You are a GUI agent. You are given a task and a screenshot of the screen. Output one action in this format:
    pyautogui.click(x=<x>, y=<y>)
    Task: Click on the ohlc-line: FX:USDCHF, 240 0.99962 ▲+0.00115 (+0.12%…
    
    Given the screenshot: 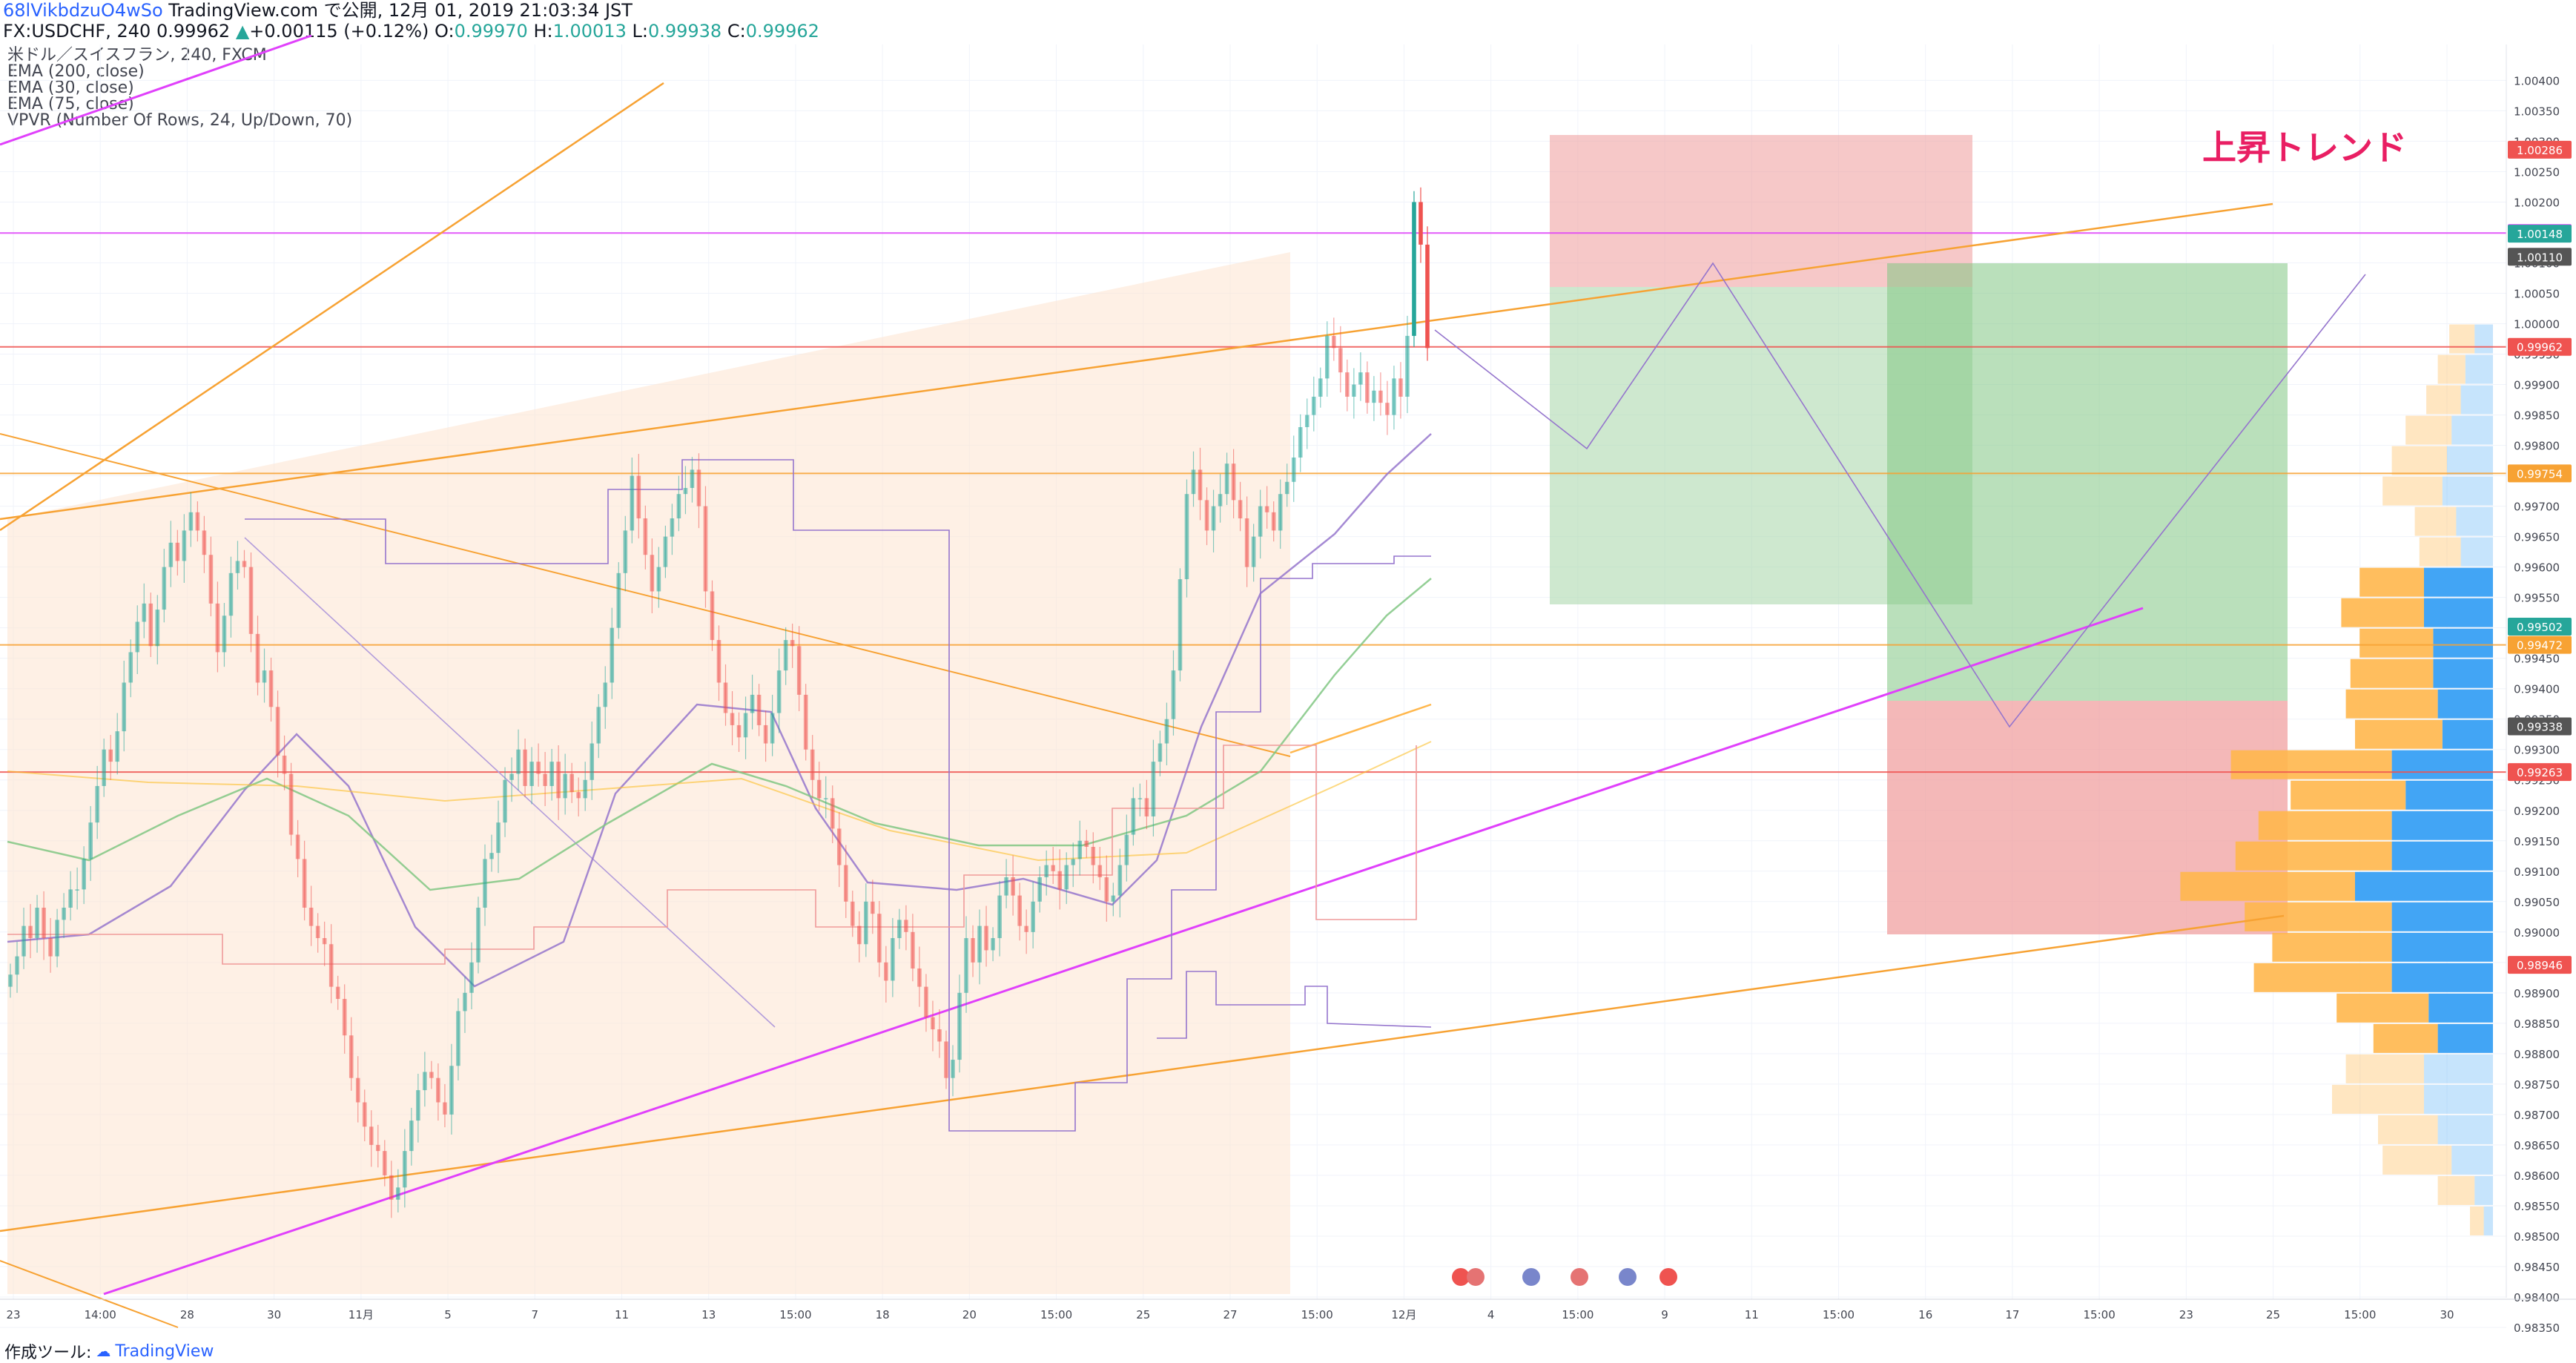 What is the action you would take?
    pyautogui.click(x=1263, y=31)
    